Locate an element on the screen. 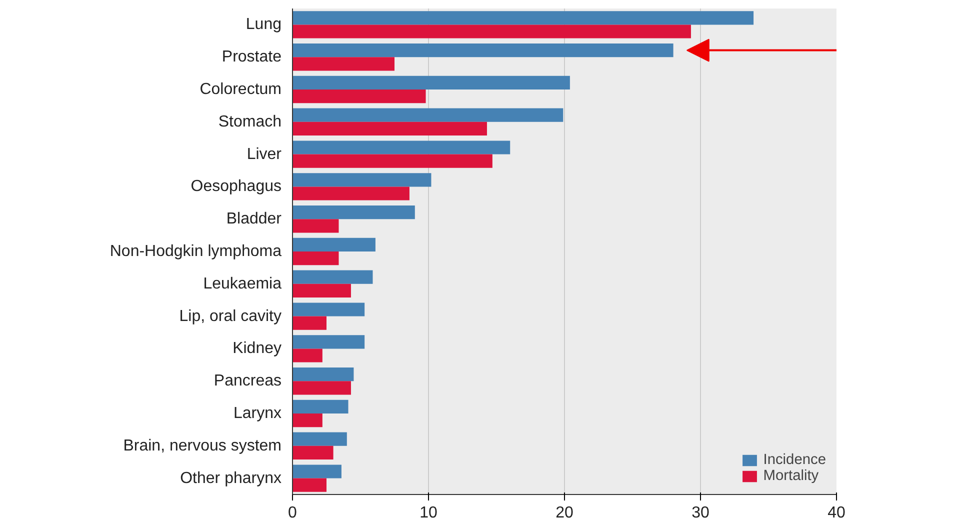  y-tick-label: Larynx is located at coordinates (257, 413).